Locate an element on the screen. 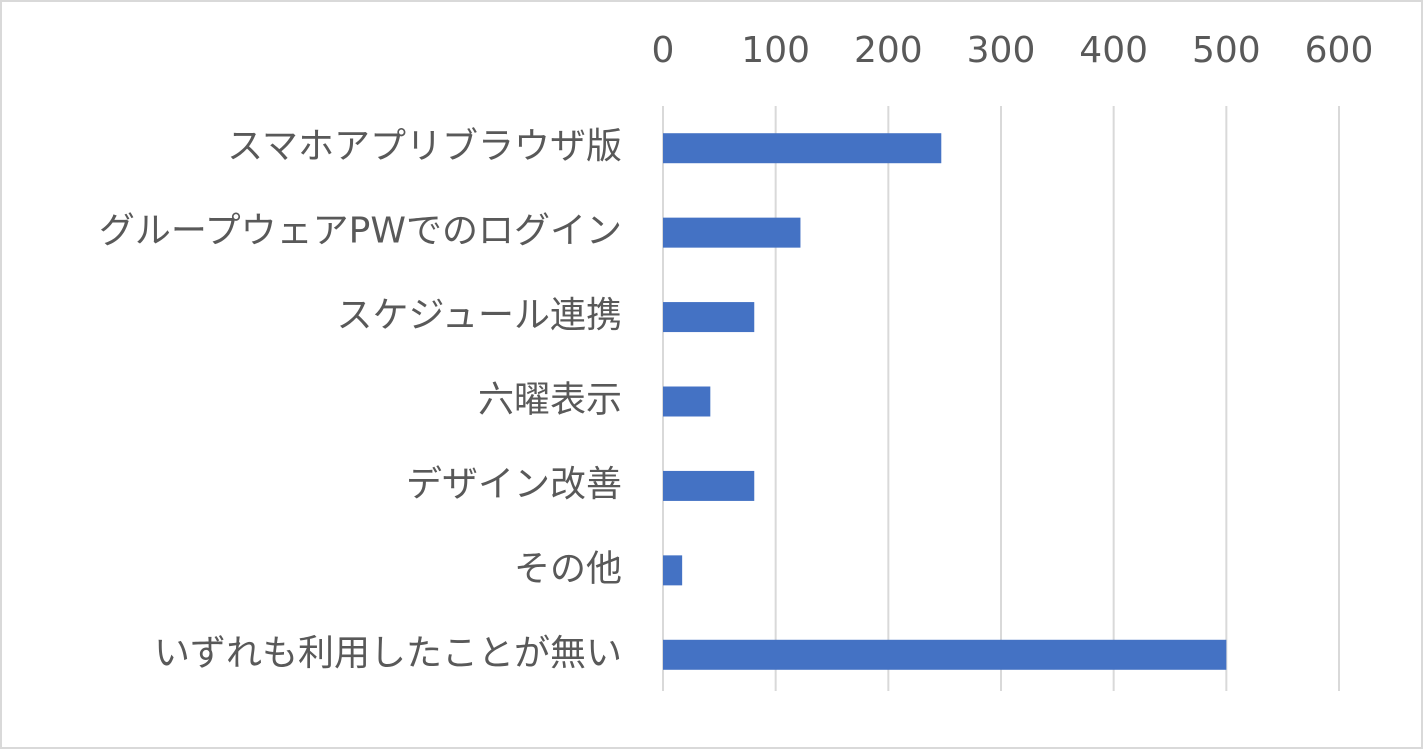 This screenshot has width=1423, height=749. y-tick-label: 六曜表示 is located at coordinates (550, 400).